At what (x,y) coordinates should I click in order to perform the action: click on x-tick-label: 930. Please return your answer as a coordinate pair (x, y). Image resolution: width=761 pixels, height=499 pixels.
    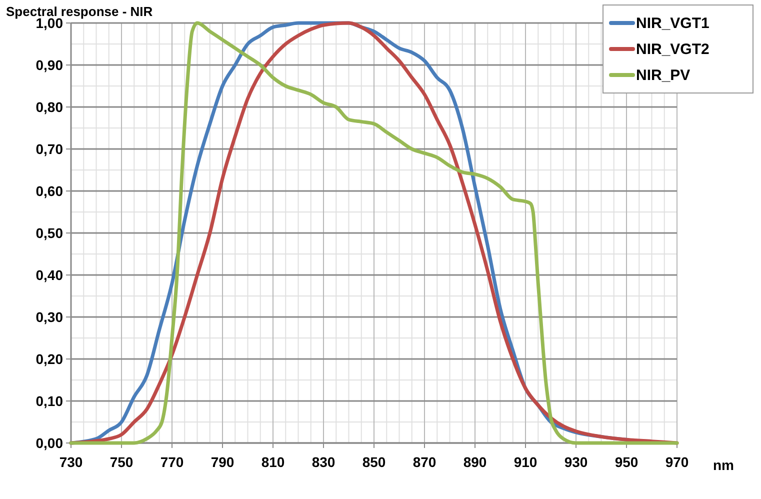
    Looking at the image, I should click on (576, 462).